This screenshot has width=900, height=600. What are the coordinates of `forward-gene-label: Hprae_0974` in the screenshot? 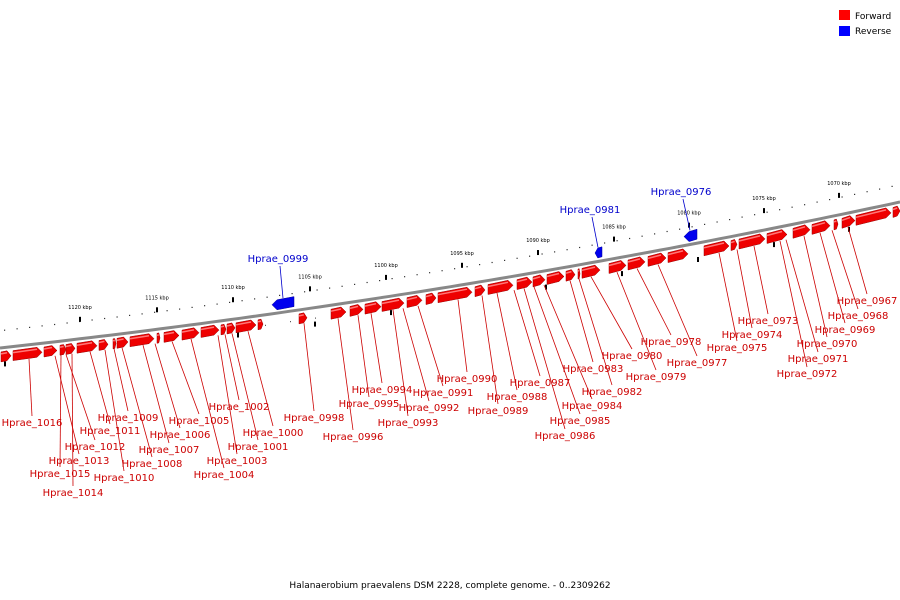 It's located at (752, 335).